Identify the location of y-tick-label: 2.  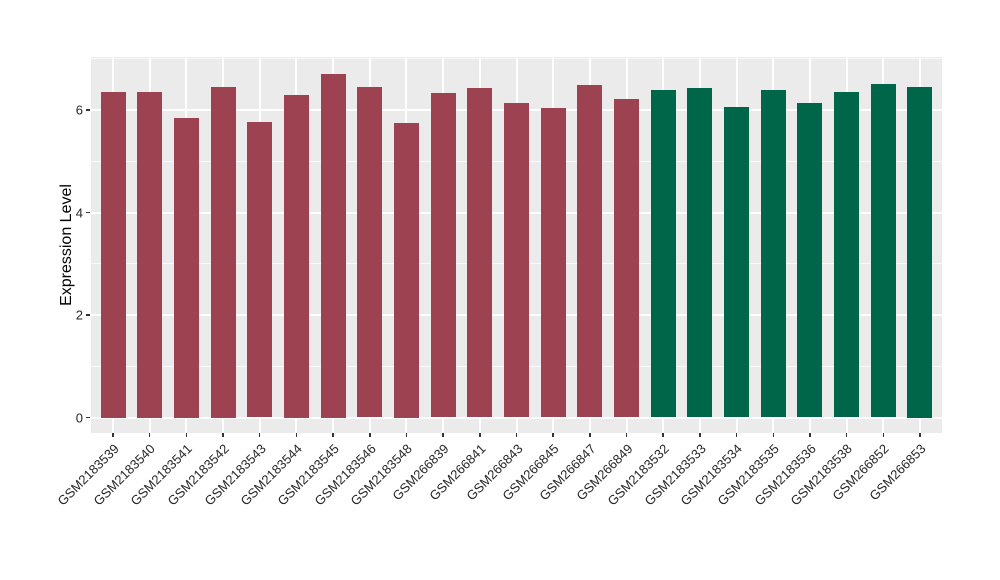
(79, 315).